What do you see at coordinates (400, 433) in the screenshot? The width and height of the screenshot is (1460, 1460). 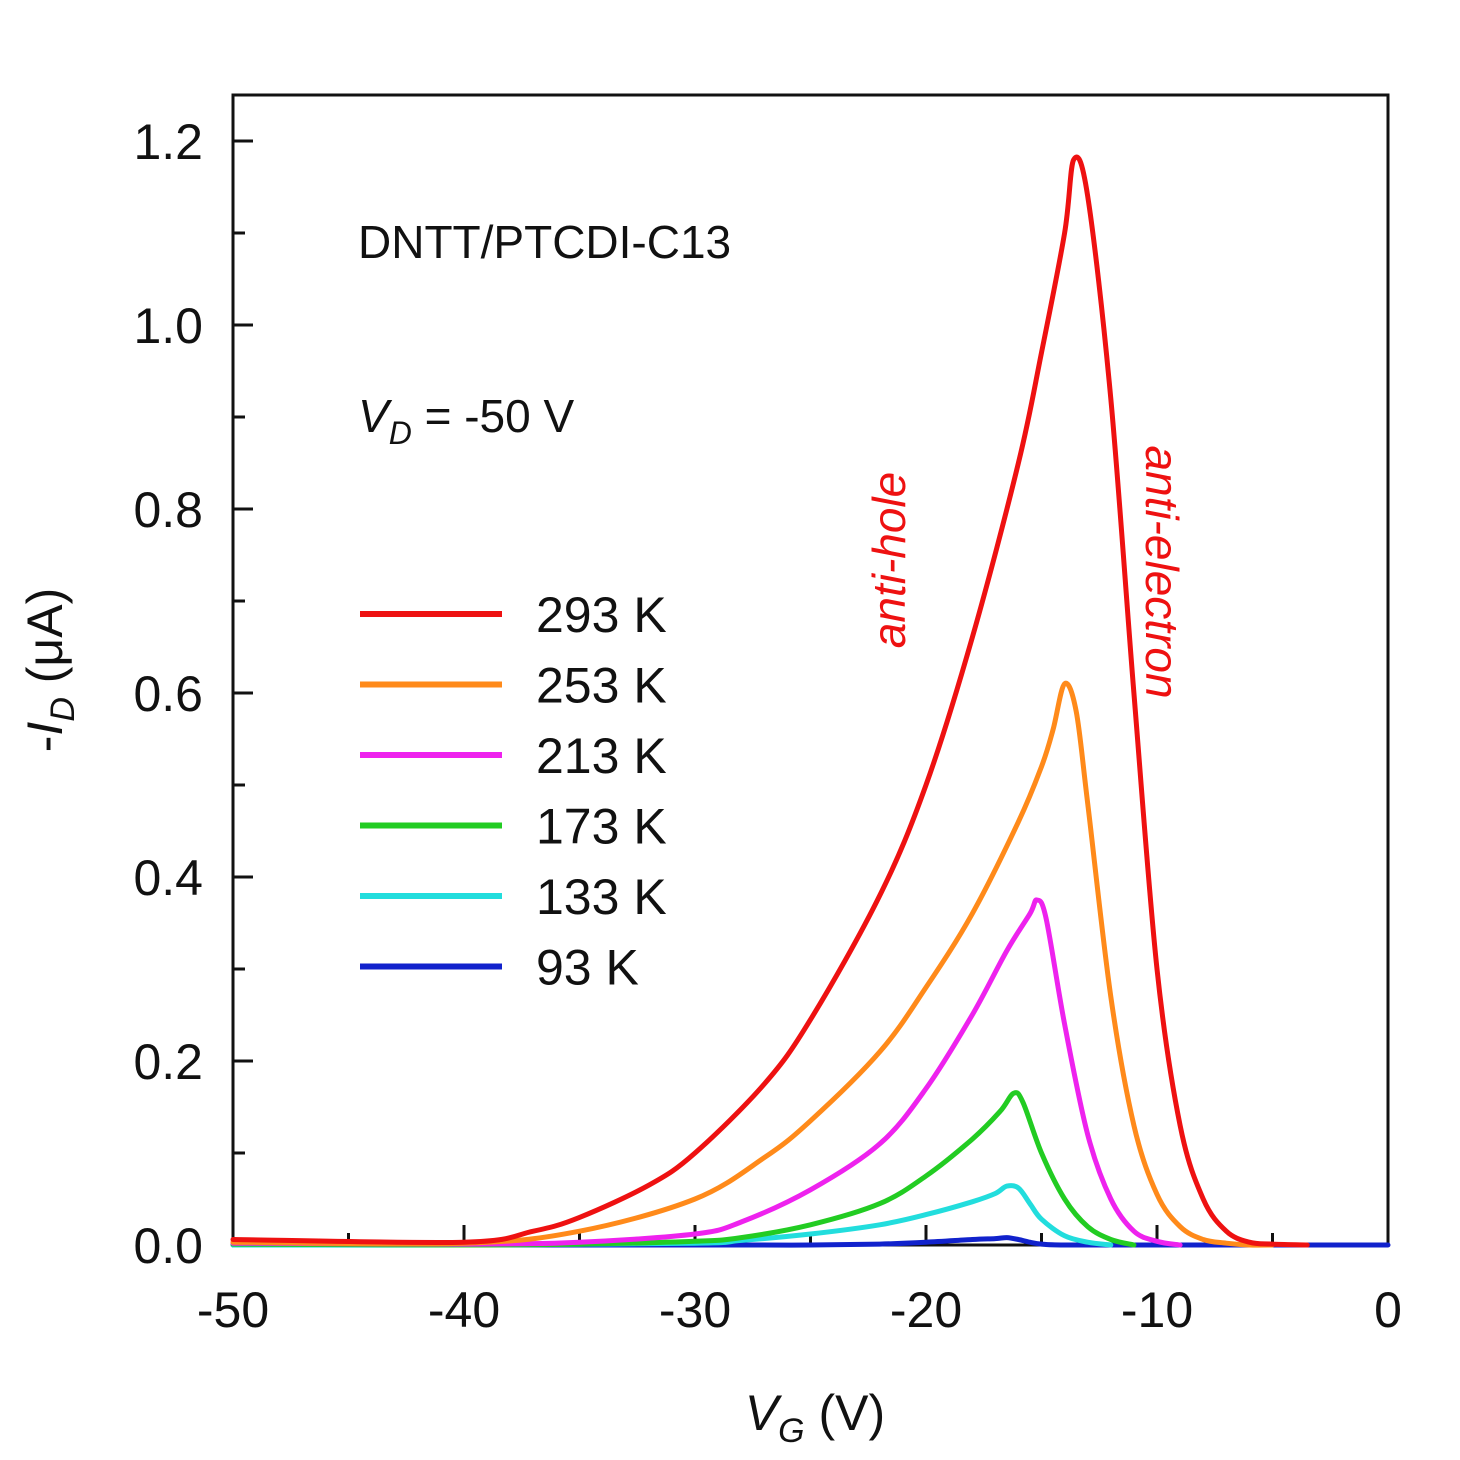 I see `drain-voltage-sub: D` at bounding box center [400, 433].